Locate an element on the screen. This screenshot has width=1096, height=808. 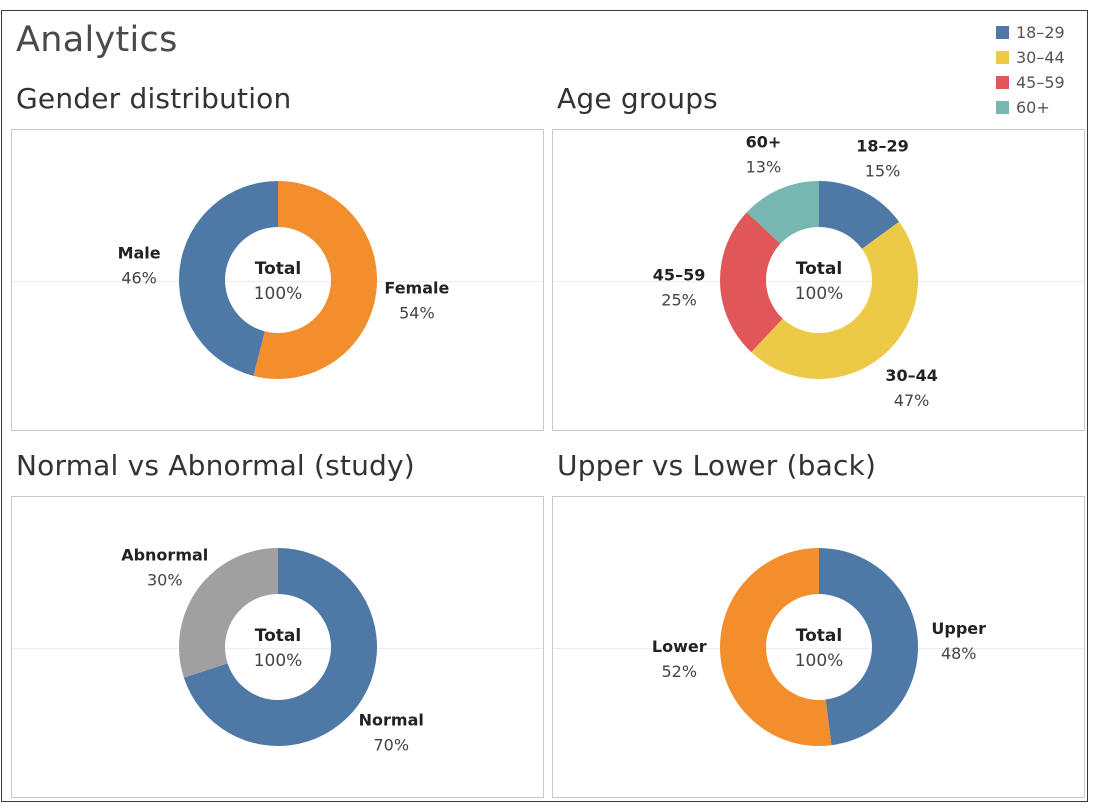
slice-label-female: Female is located at coordinates (416, 288).